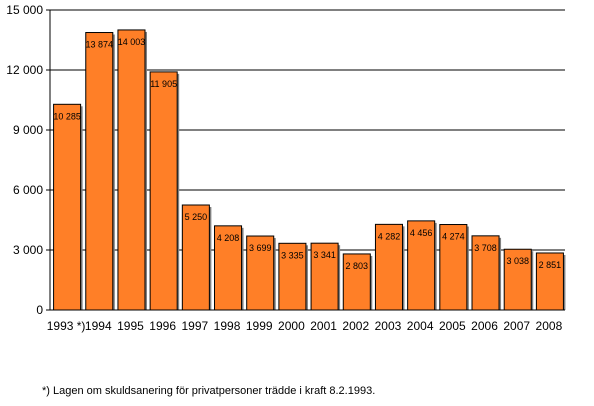 Image resolution: width=594 pixels, height=406 pixels. What do you see at coordinates (67, 116) in the screenshot?
I see `data-label: 10 285` at bounding box center [67, 116].